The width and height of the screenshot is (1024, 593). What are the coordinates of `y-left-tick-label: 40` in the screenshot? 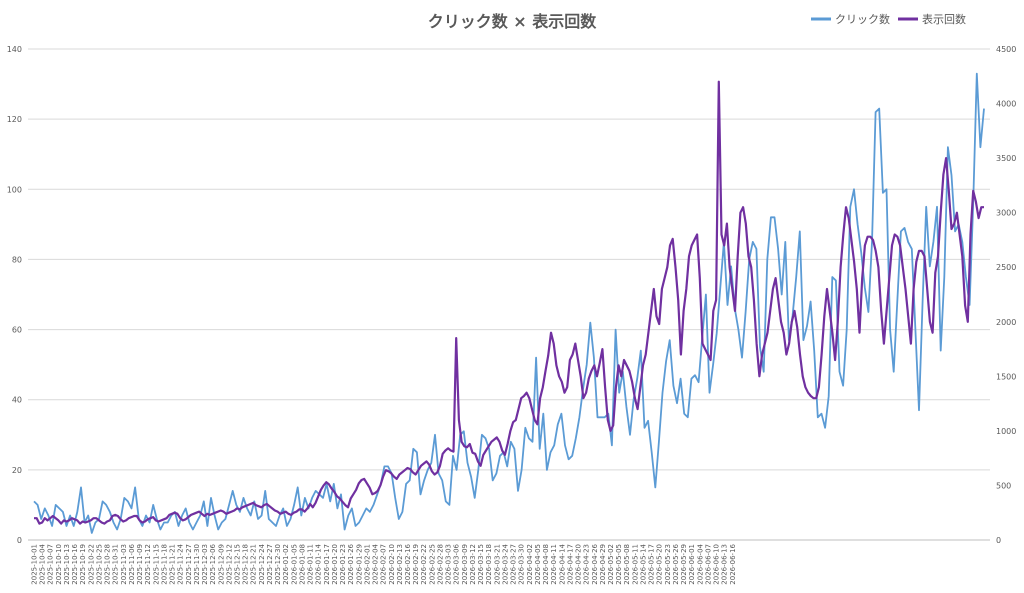 It's located at (17, 400).